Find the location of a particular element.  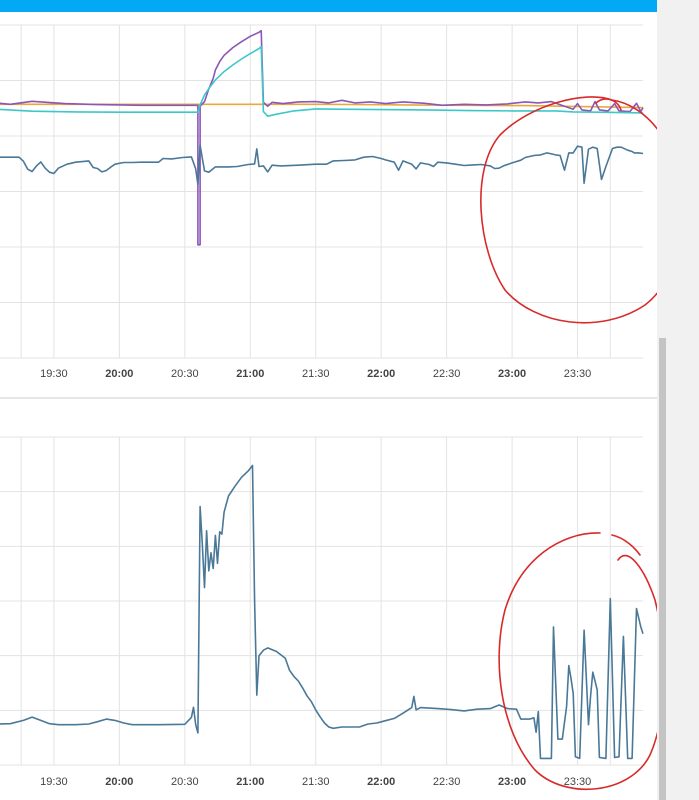

scrollbar-thumb is located at coordinates (662, 569).